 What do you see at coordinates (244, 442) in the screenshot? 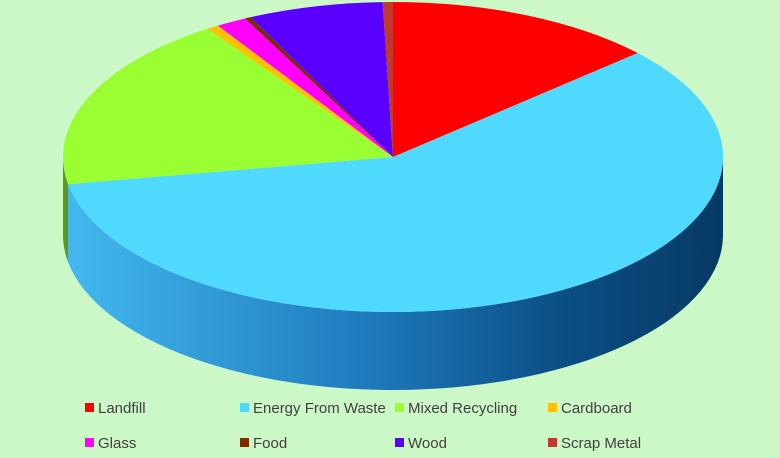
I see `legend-swatch-food` at bounding box center [244, 442].